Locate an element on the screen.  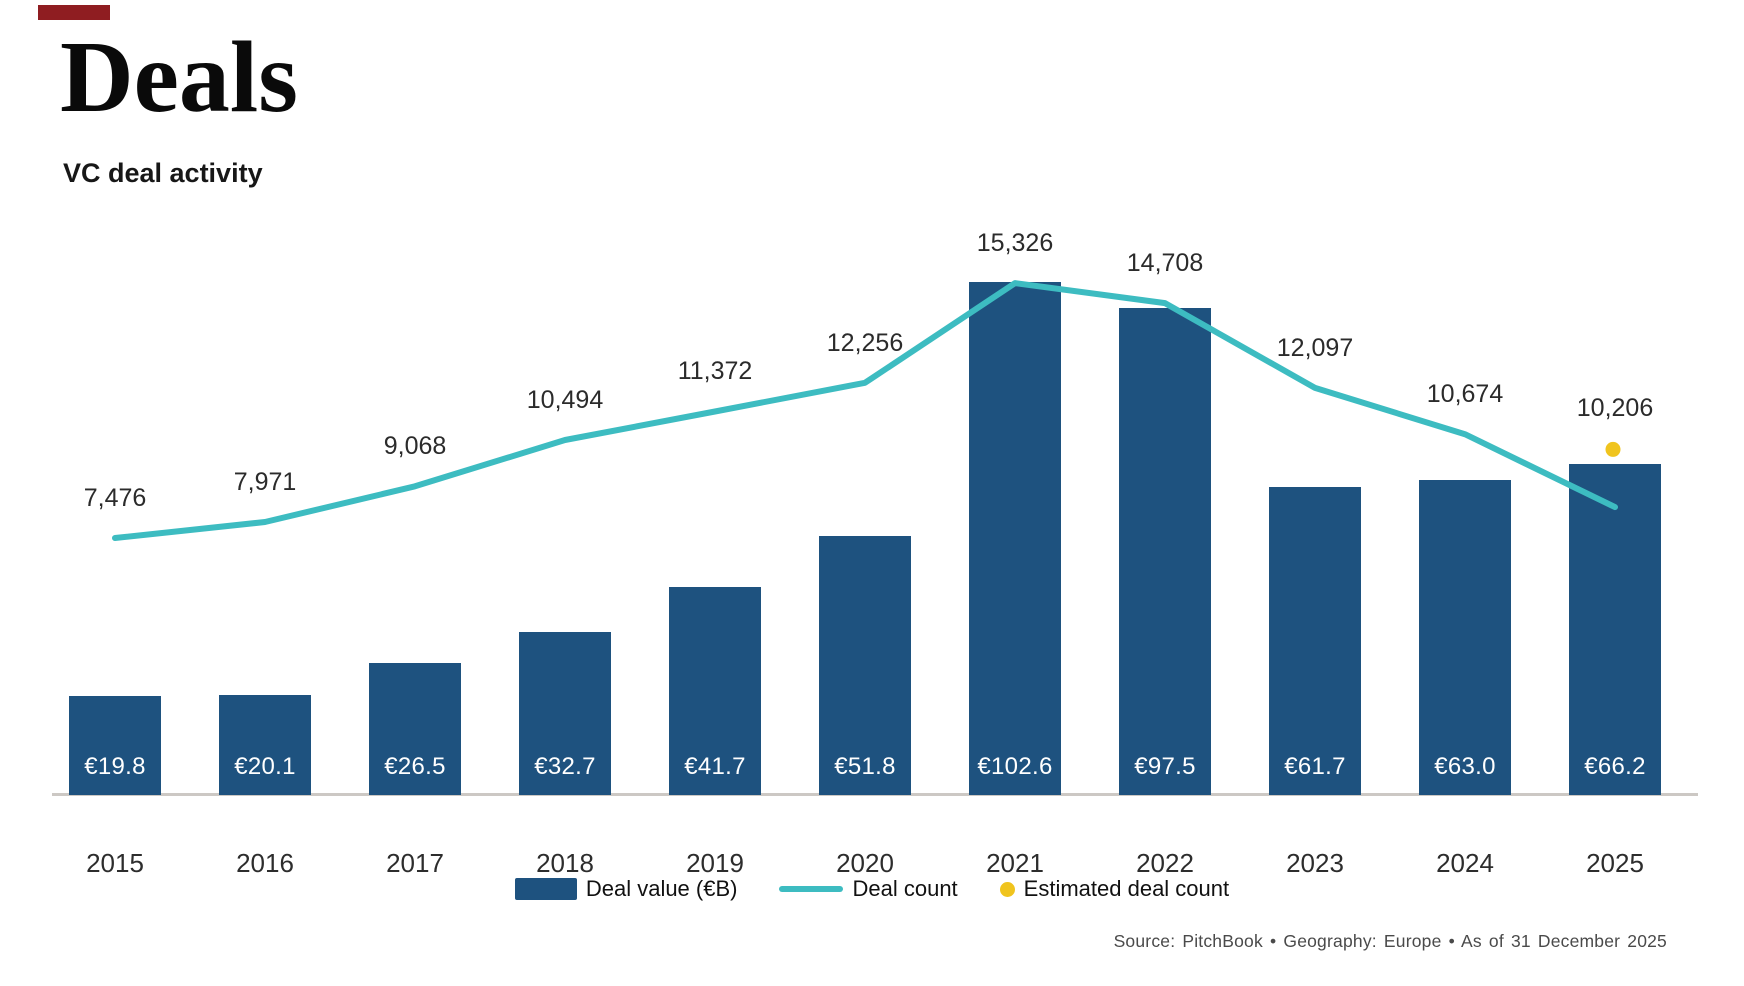
deal-value-bar-2021: €102.6 is located at coordinates (1015, 538).